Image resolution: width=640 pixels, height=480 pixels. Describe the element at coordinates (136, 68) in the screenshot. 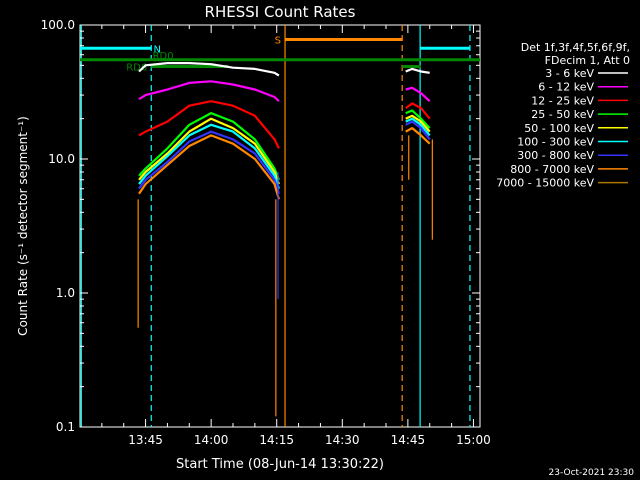

I see `flag-label: RD6` at that location.